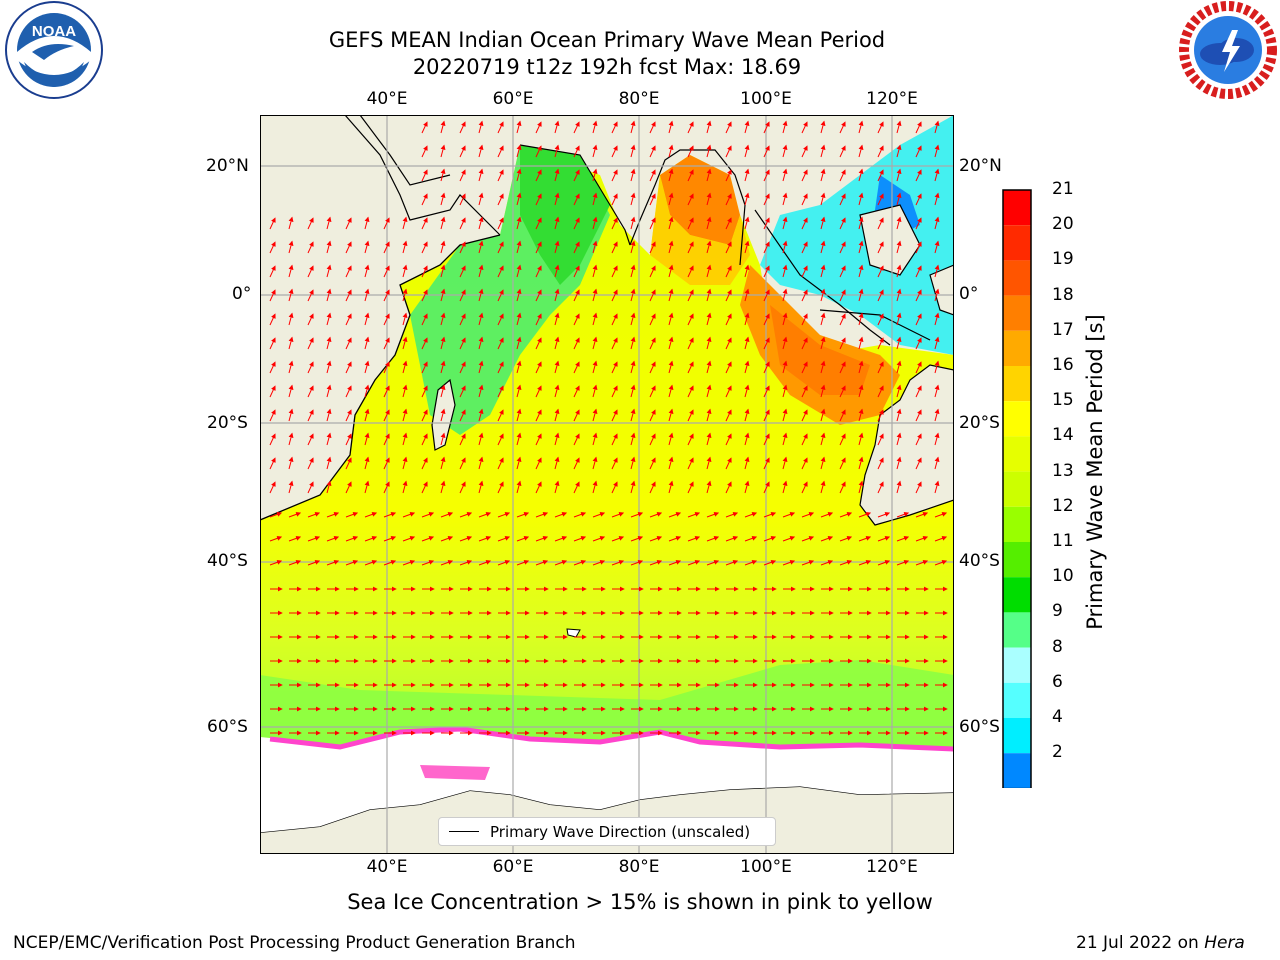  Describe the element at coordinates (1063, 541) in the screenshot. I see `colorbar-tick-label: 11` at that location.